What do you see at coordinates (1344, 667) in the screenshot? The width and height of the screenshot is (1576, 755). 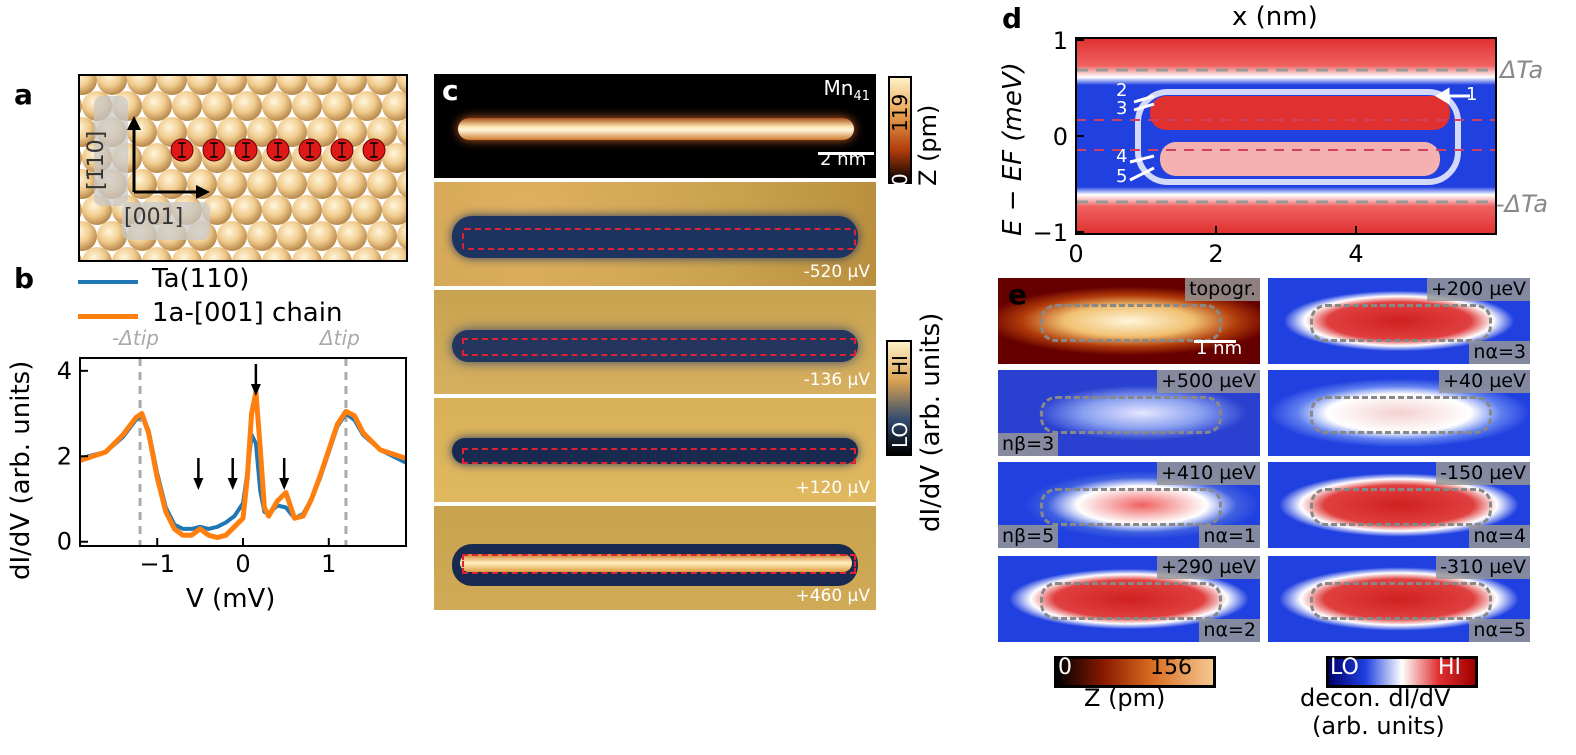 I see `decon-colorbar-lo: LO` at bounding box center [1344, 667].